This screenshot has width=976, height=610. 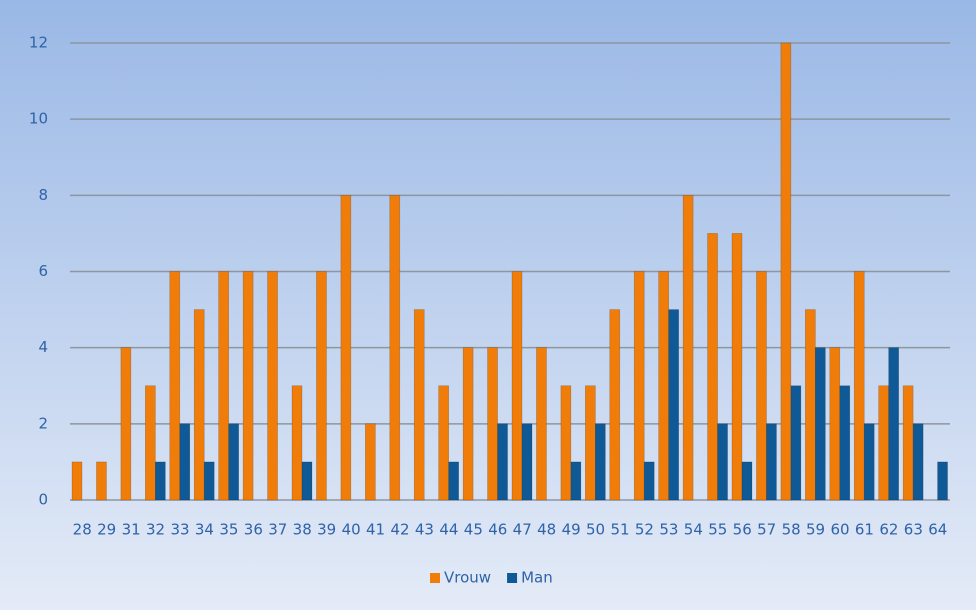 What do you see at coordinates (43, 500) in the screenshot?
I see `y-tick-label: 0` at bounding box center [43, 500].